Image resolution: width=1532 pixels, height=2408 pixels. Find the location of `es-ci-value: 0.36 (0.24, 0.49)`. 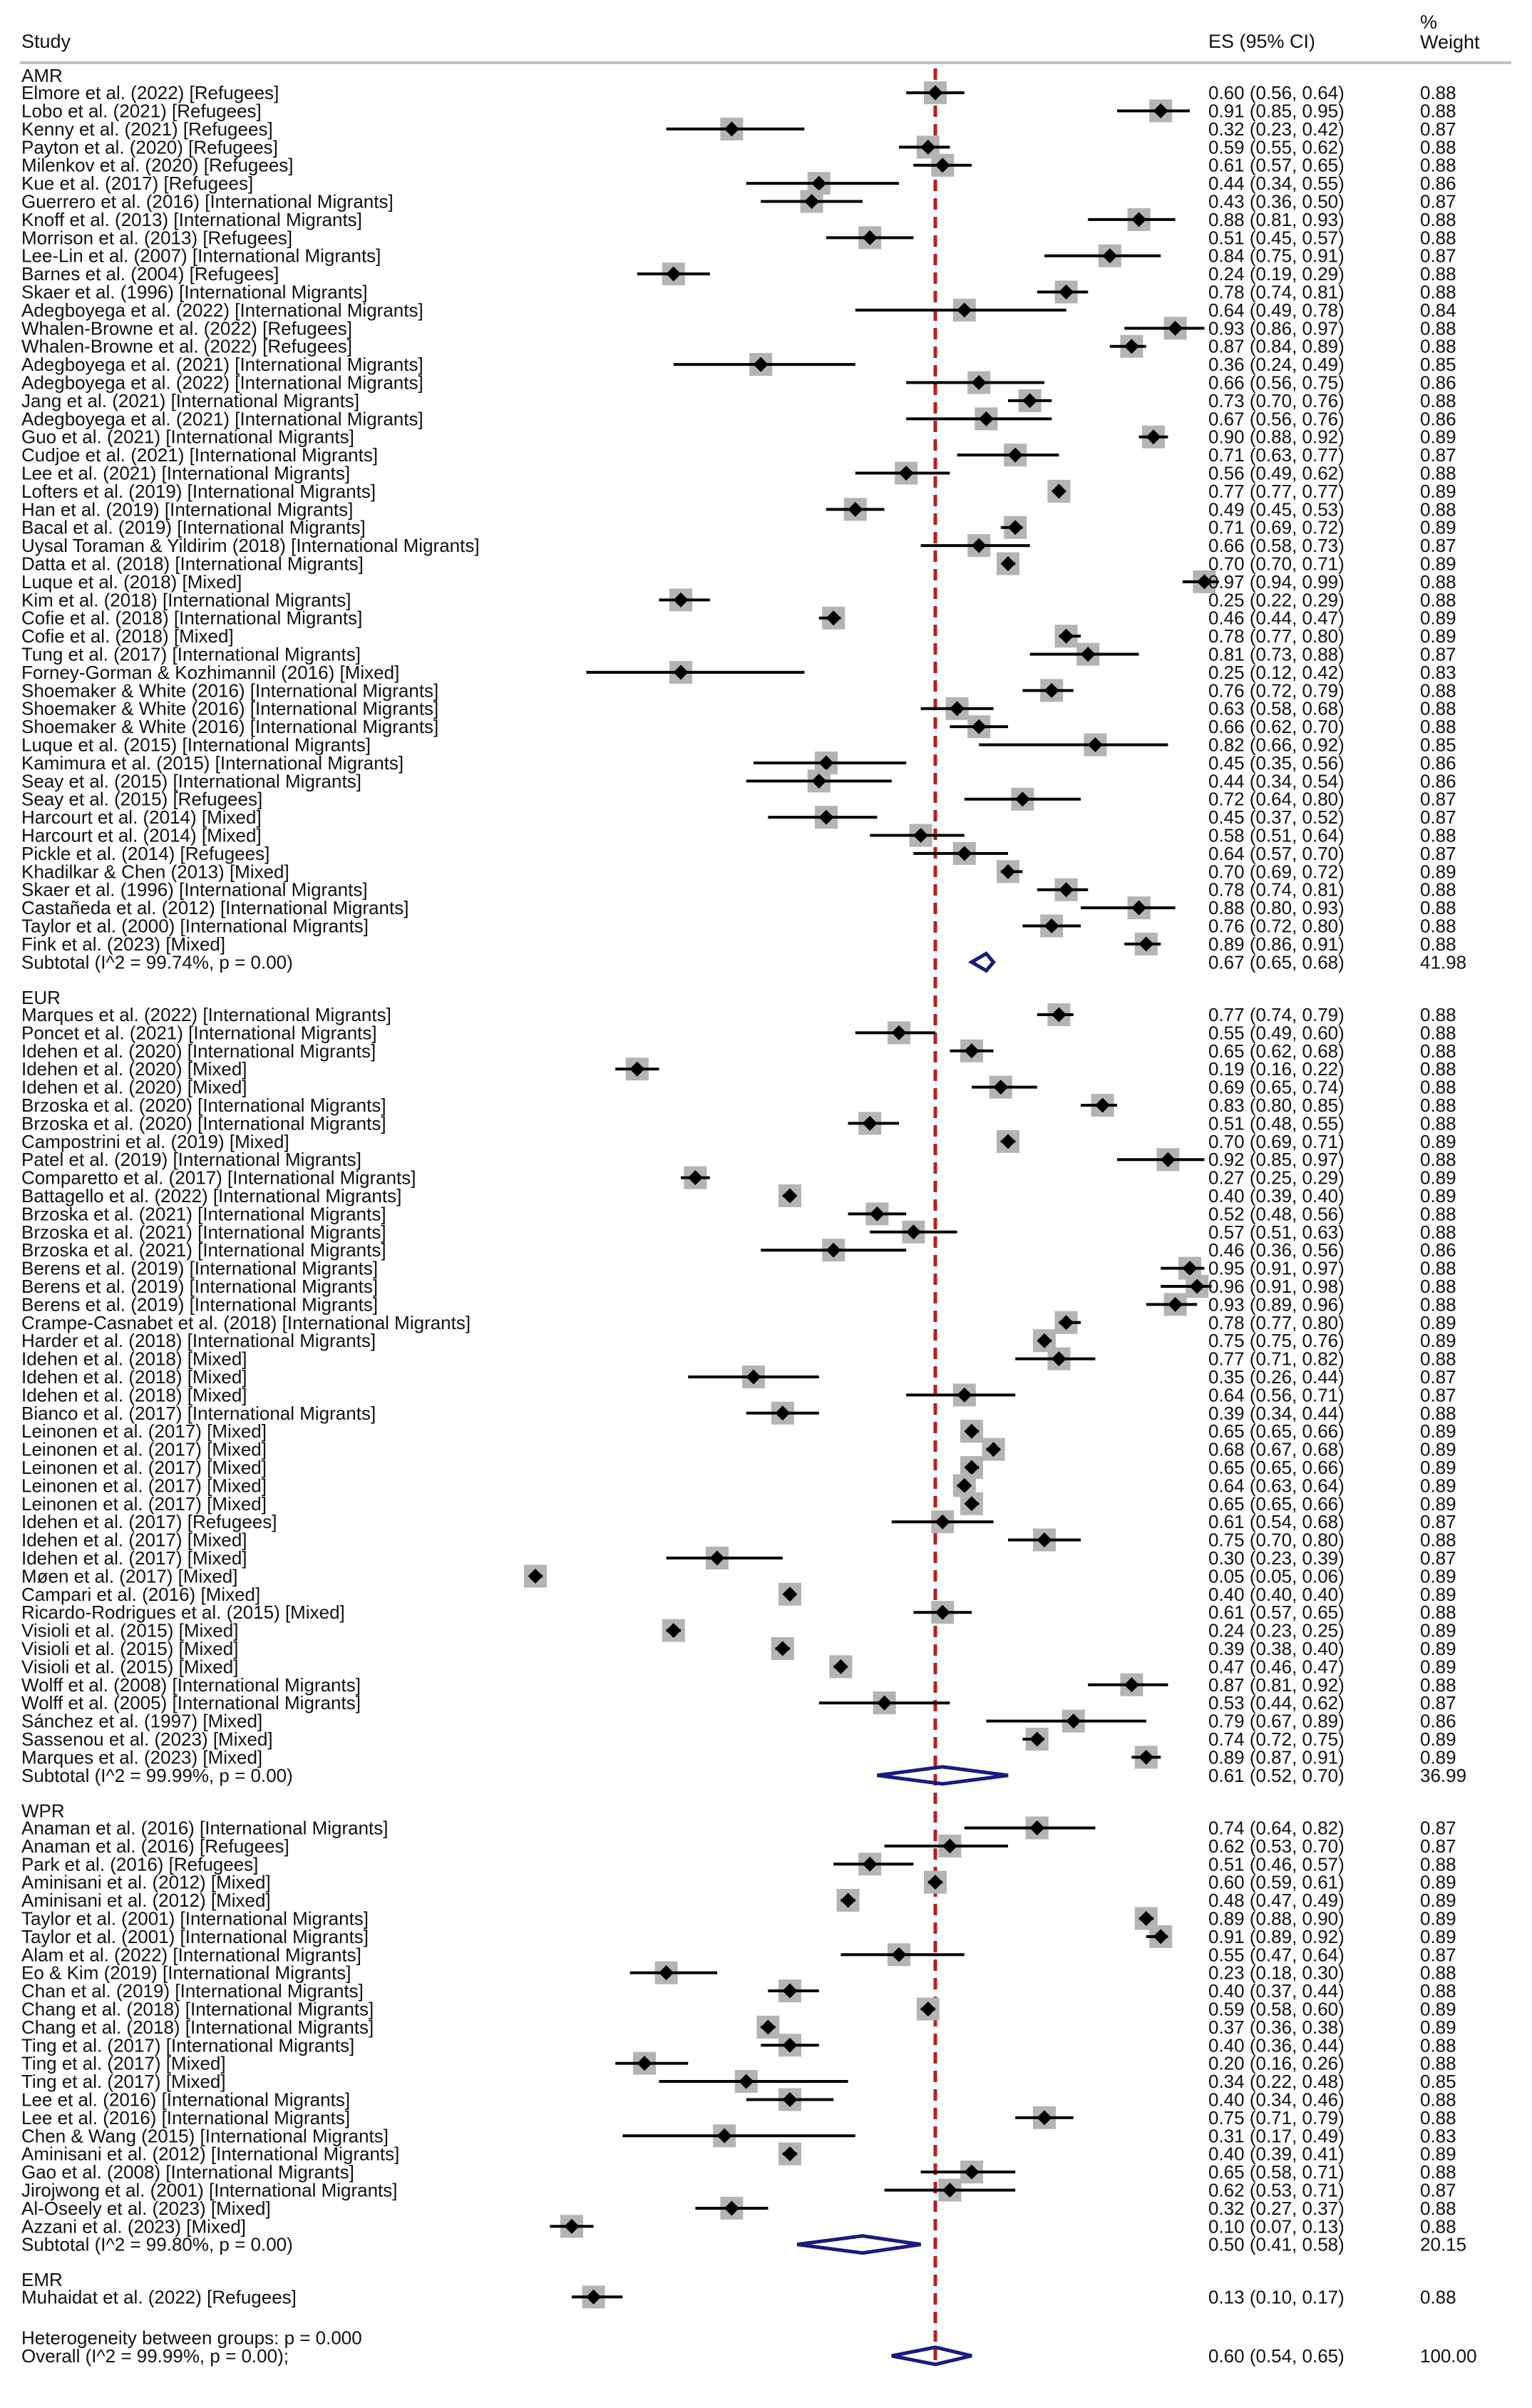

es-ci-value: 0.36 (0.24, 0.49) is located at coordinates (1276, 364).